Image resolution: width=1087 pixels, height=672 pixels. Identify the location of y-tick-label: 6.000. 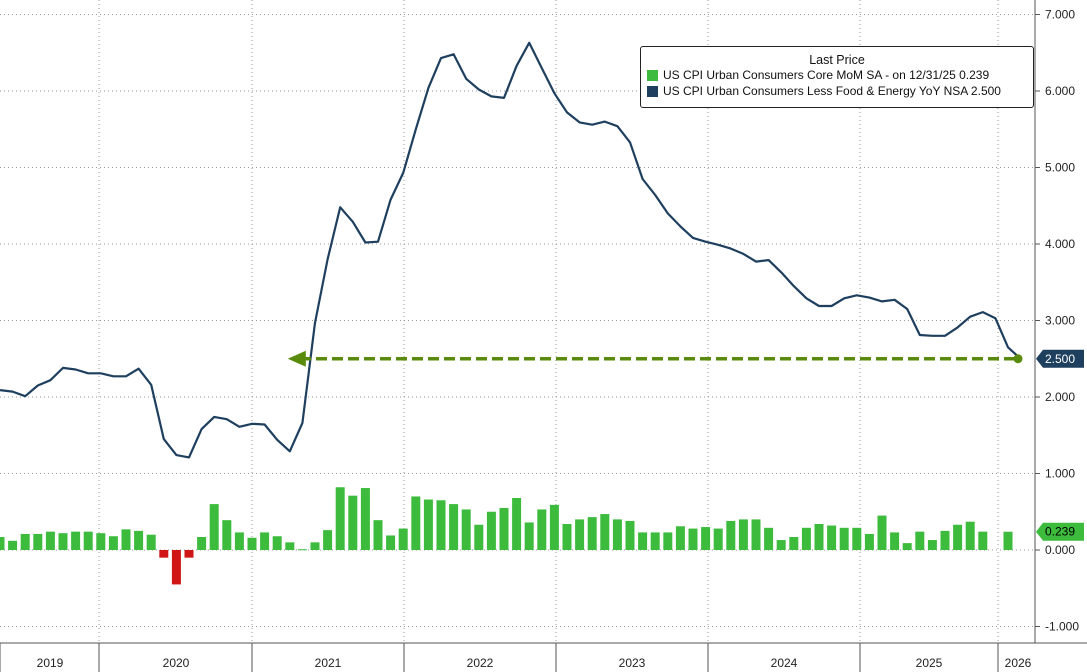
(1060, 91).